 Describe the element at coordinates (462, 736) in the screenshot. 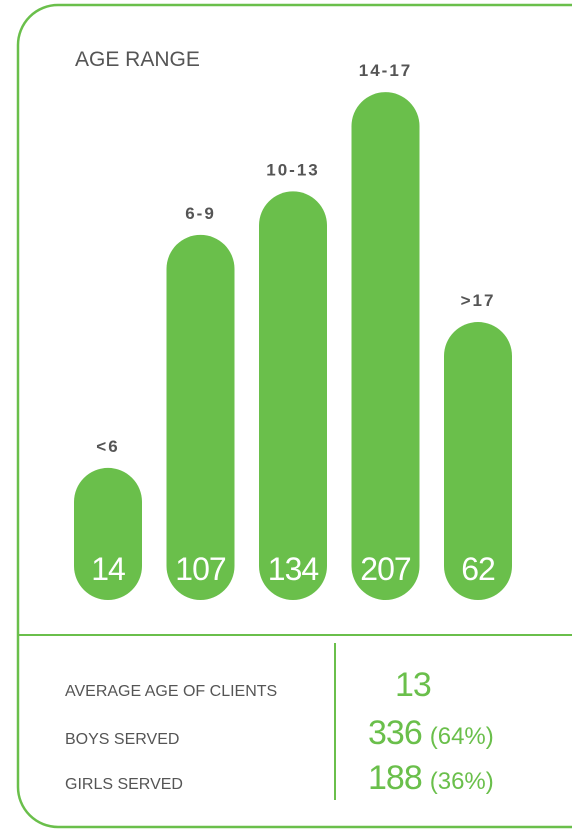

I see `stat-share: (64%)` at that location.